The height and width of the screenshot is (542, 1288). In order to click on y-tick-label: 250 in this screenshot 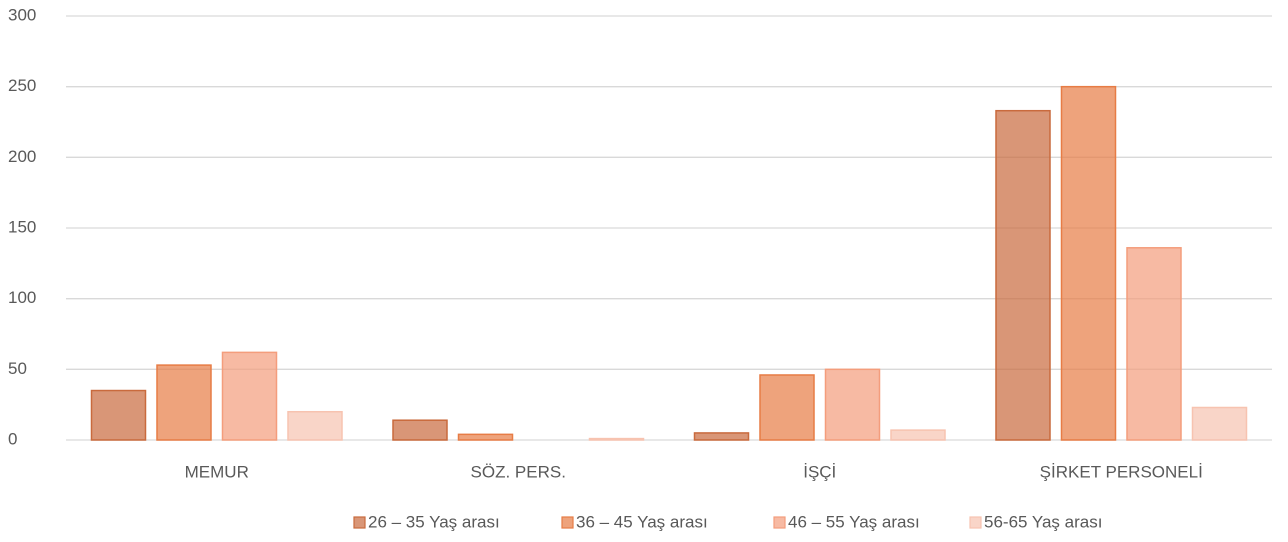, I will do `click(22, 85)`.